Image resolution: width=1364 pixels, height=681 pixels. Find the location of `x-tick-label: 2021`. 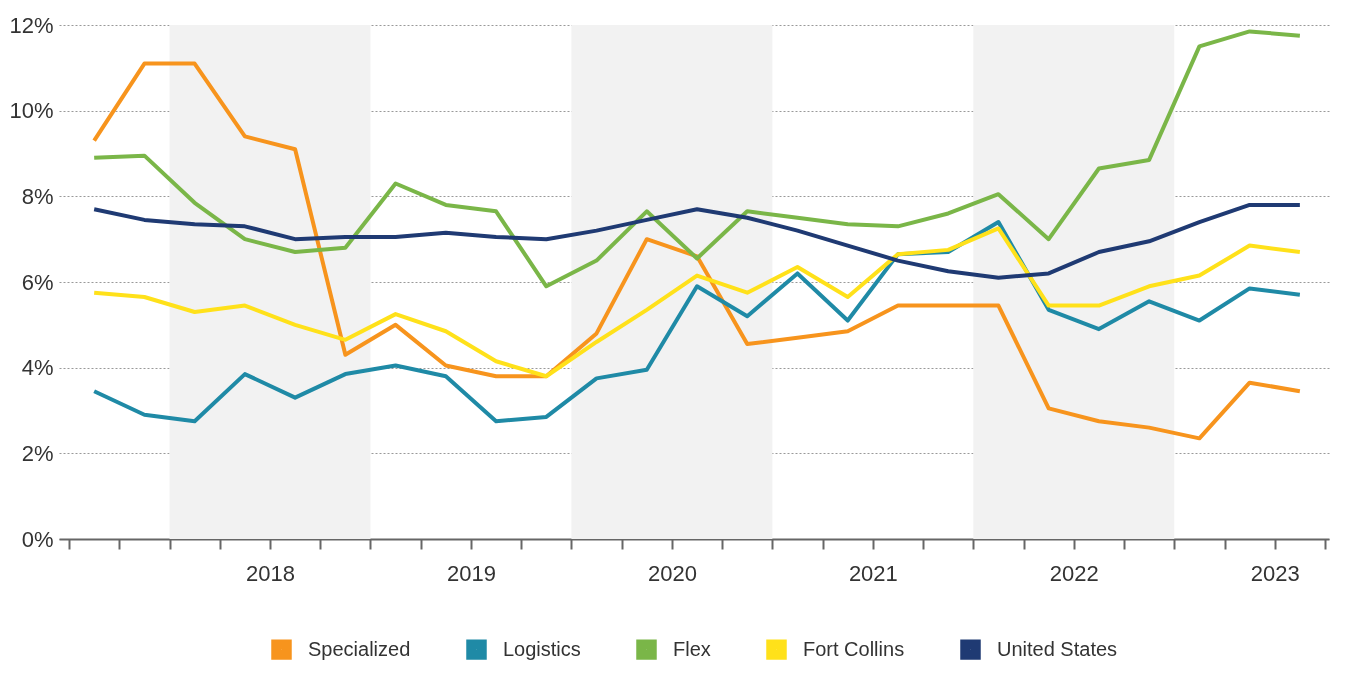

x-tick-label: 2021 is located at coordinates (873, 573).